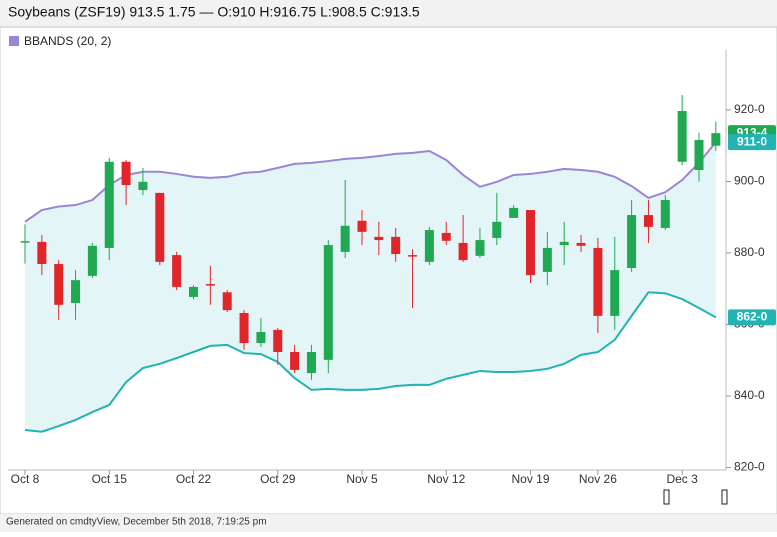 The width and height of the screenshot is (777, 537). Describe the element at coordinates (749, 181) in the screenshot. I see `y-tick-label: 900-0` at that location.